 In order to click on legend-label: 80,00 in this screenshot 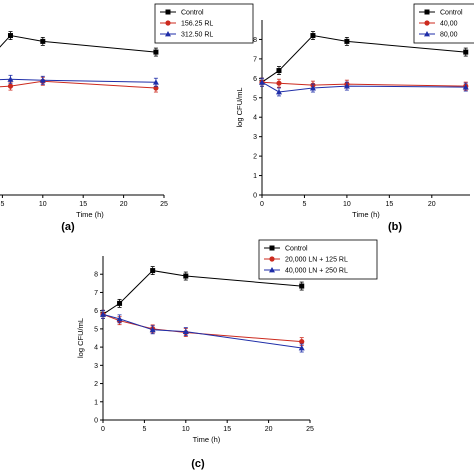, I will do `click(449, 35)`.